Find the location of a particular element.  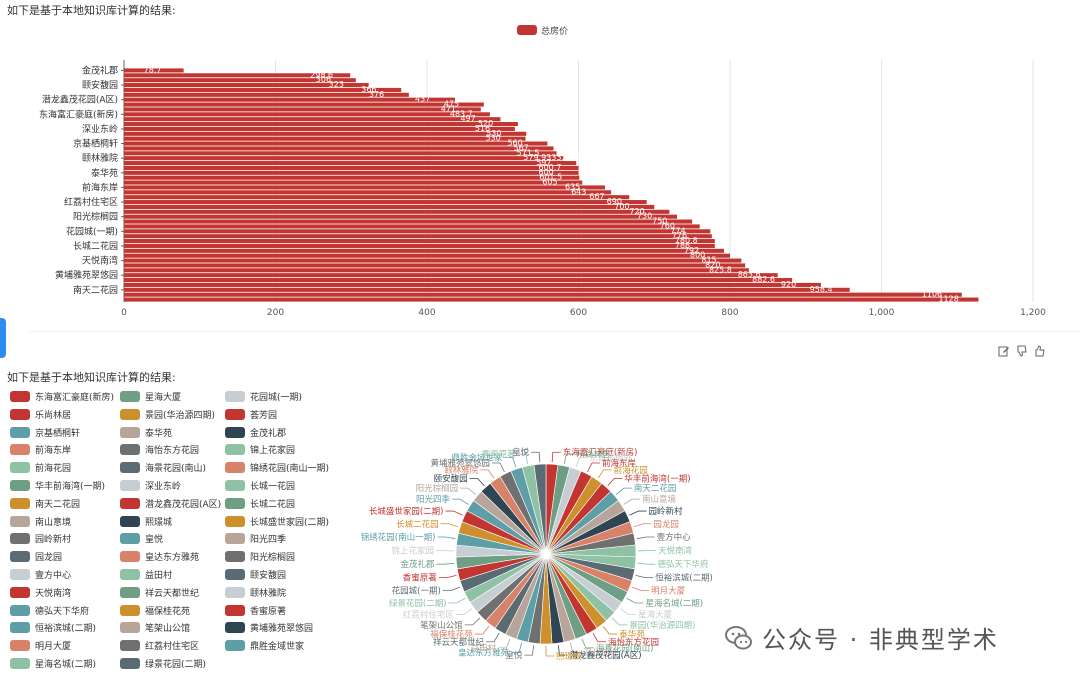

pie-legend-item: 华丰前海湾(一期) is located at coordinates (57, 485).